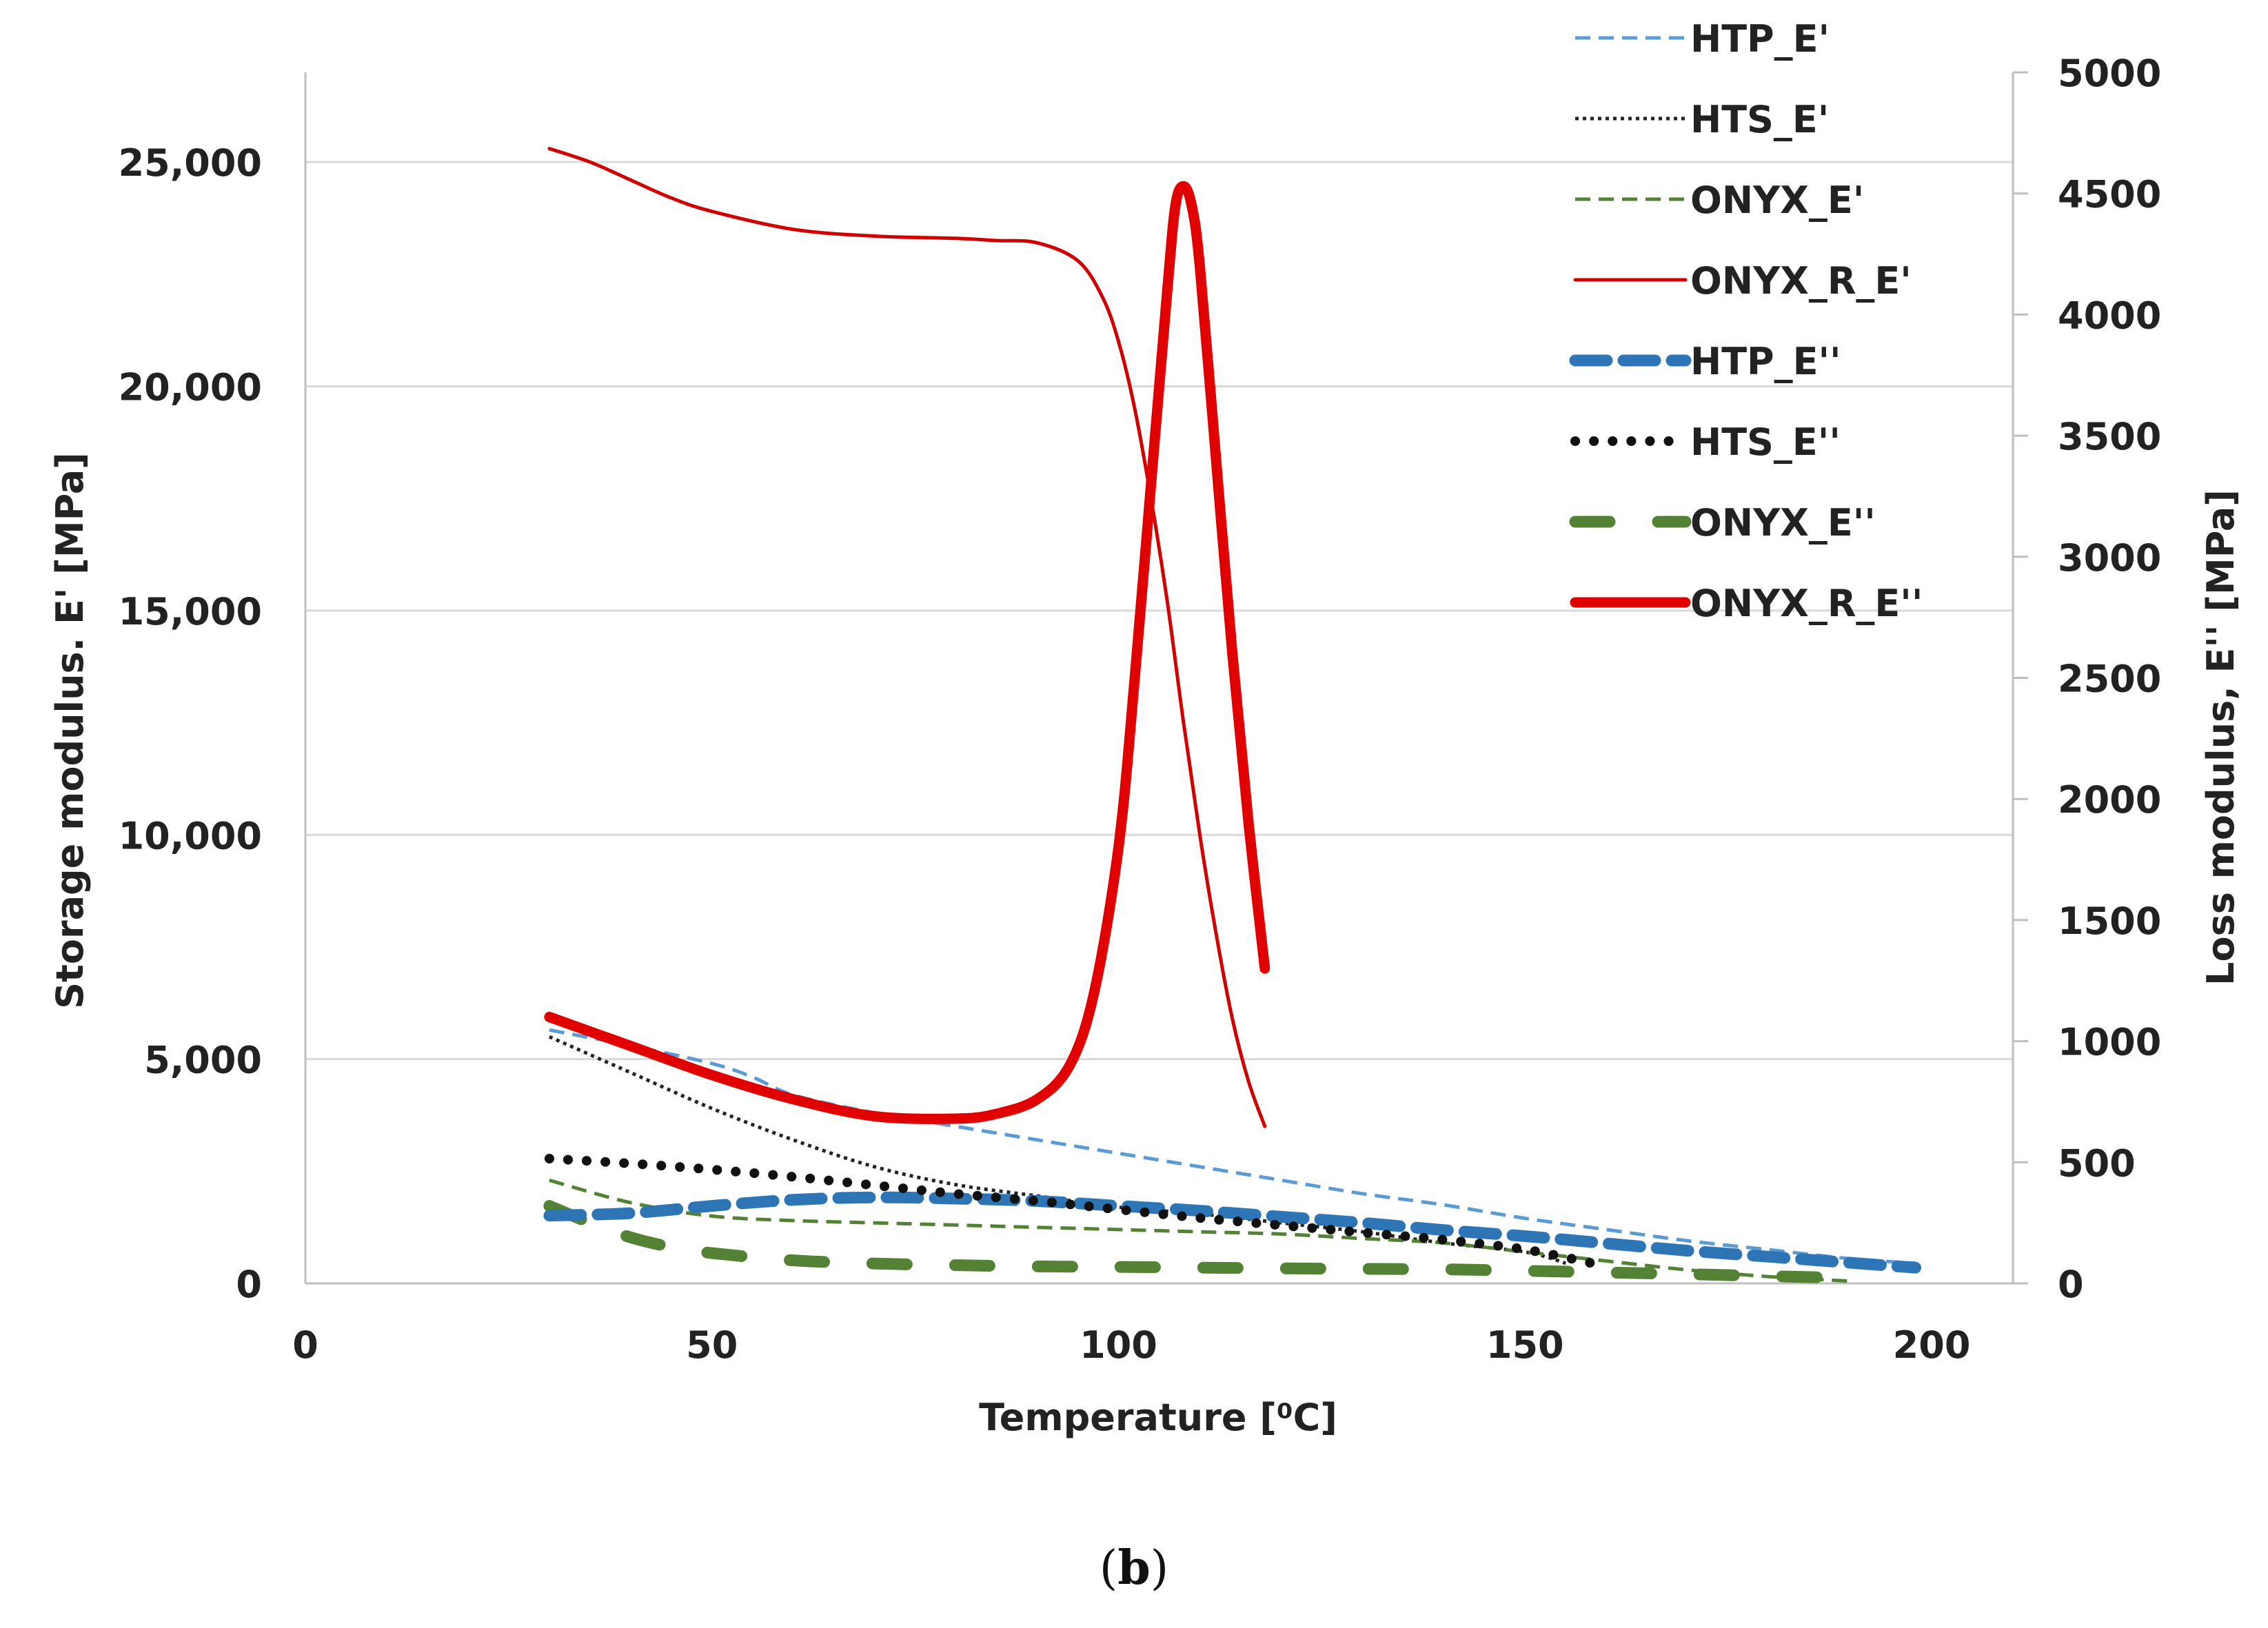  Describe the element at coordinates (1806, 603) in the screenshot. I see `legend-label-onyx-r-e-loss: ONYX_R_E''` at that location.